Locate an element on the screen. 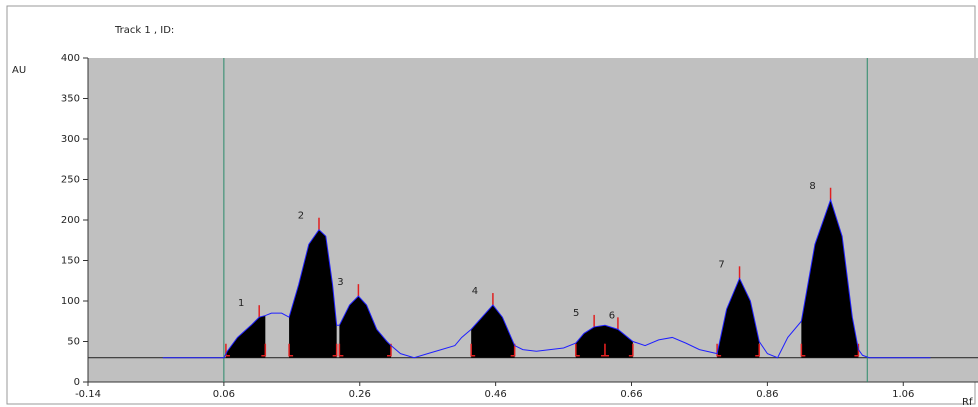 This screenshot has width=978, height=407. peak-label: 1 is located at coordinates (241, 303).